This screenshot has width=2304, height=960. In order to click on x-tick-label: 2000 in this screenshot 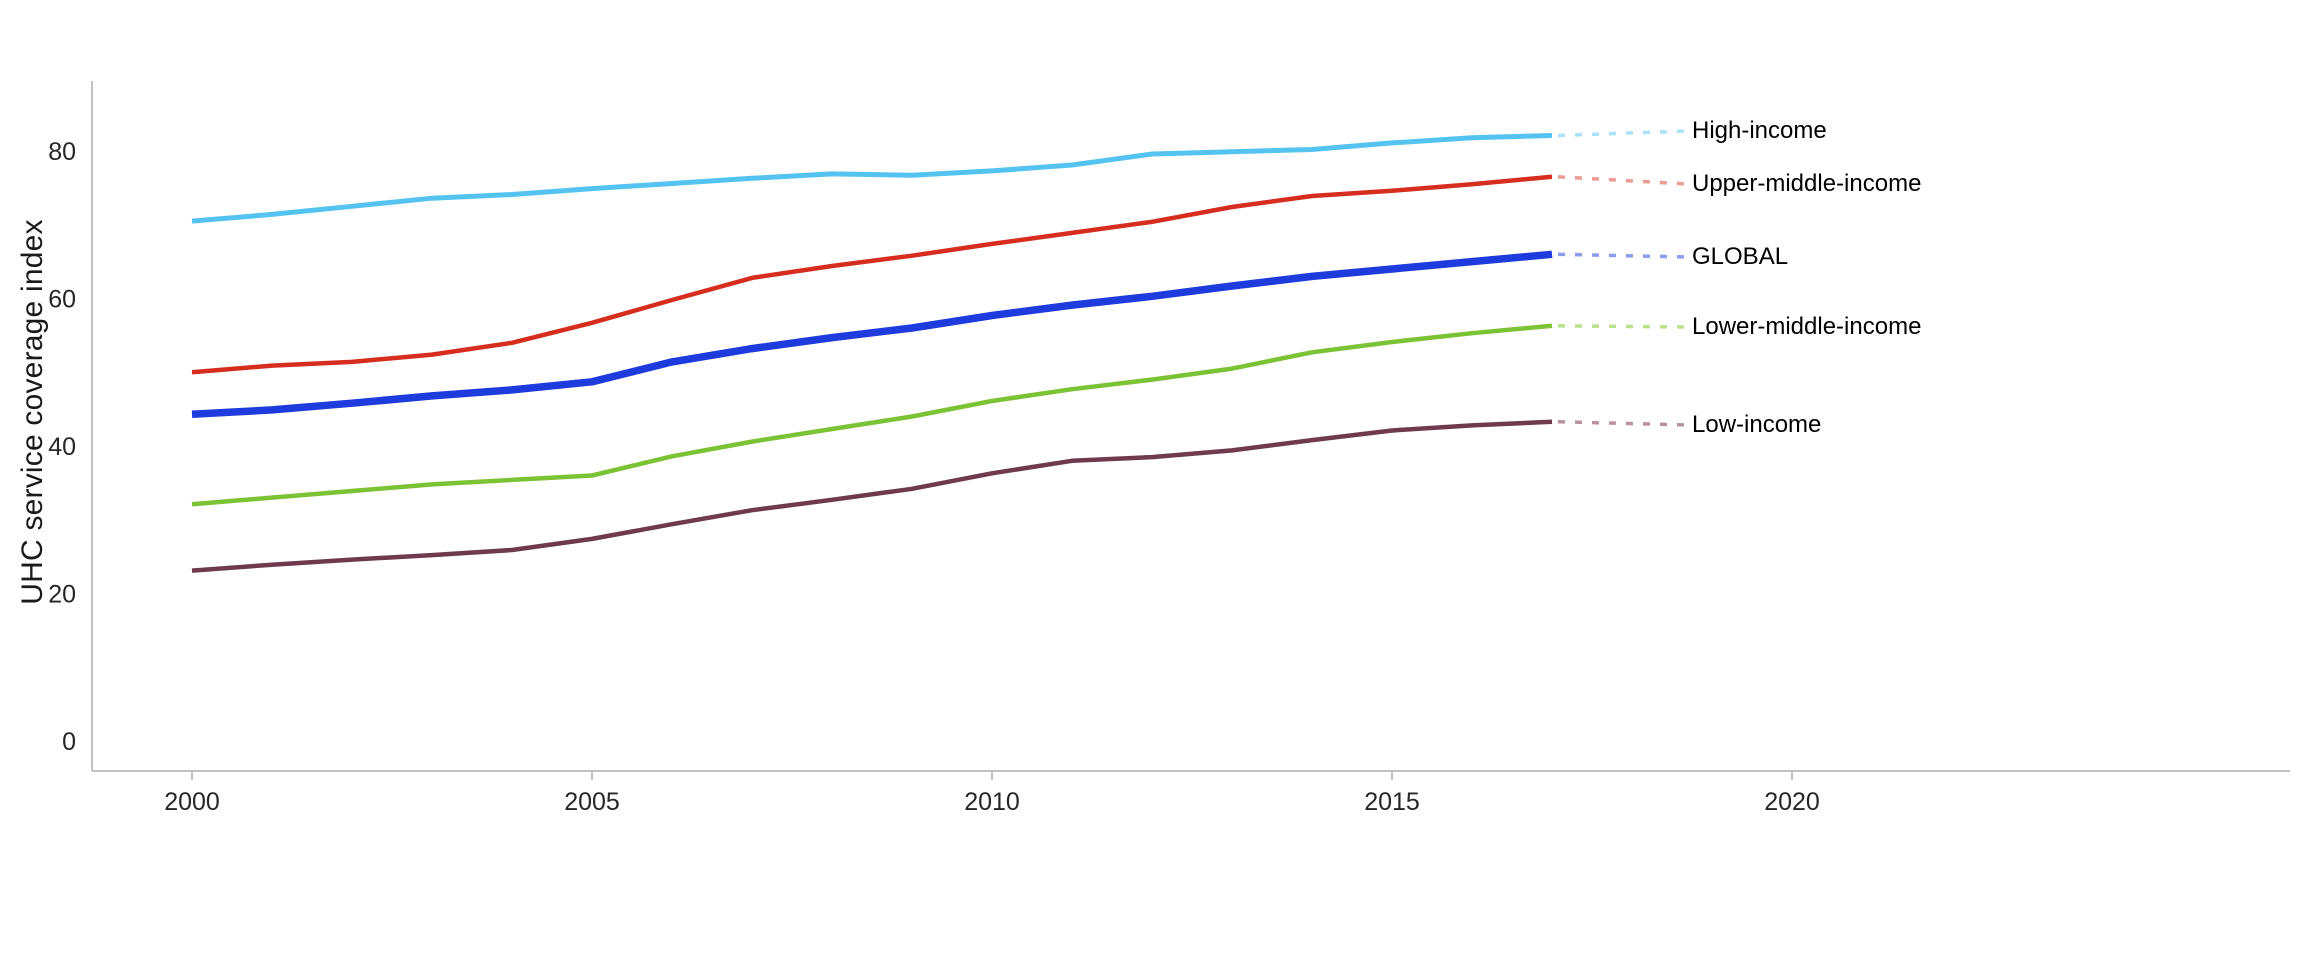, I will do `click(192, 802)`.